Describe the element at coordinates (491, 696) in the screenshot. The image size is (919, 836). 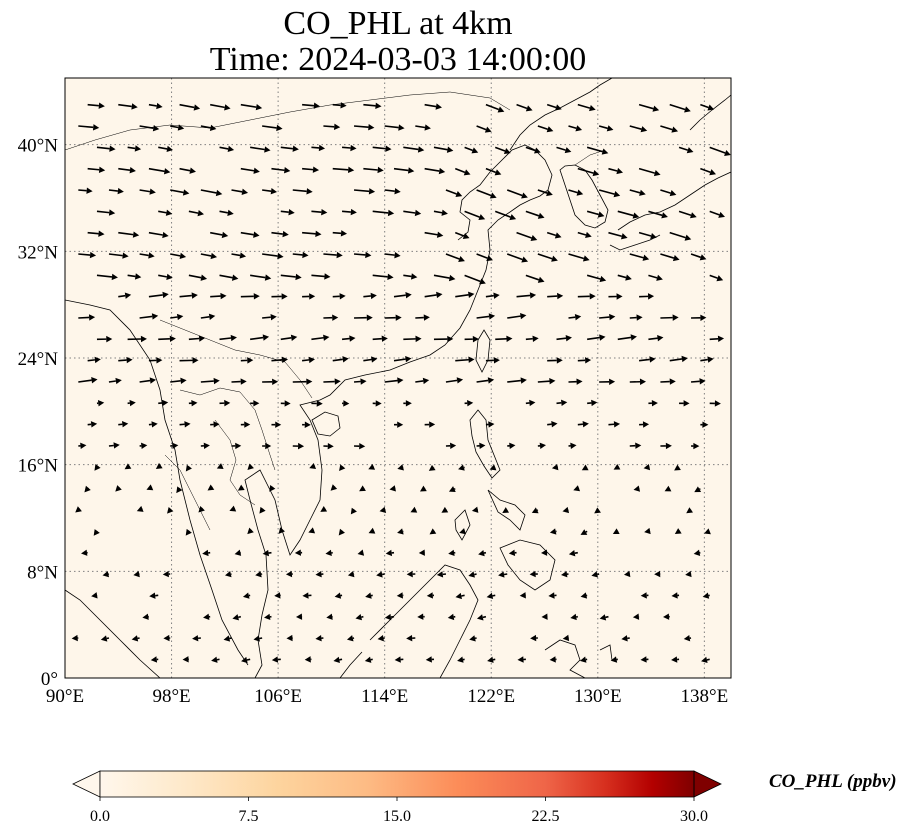
I see `lon-tick-label-4: 122°E` at that location.